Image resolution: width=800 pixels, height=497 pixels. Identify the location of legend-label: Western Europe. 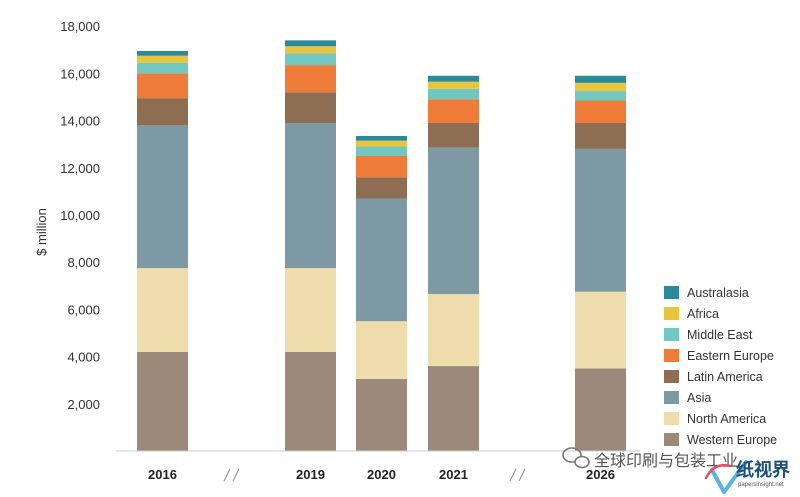
(732, 440).